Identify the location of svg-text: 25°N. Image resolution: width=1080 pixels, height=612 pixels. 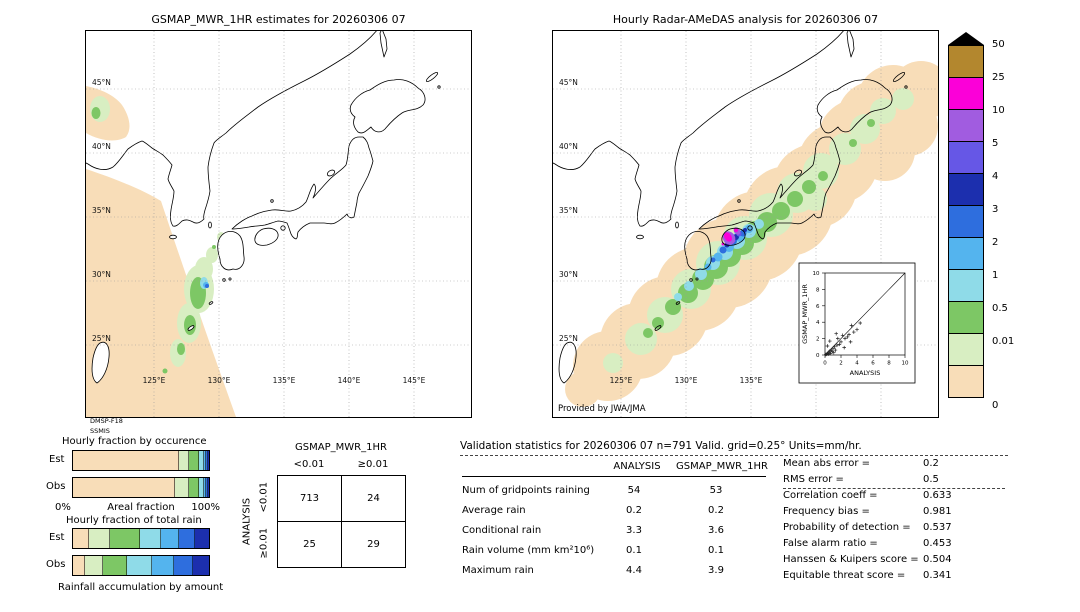
(101, 338).